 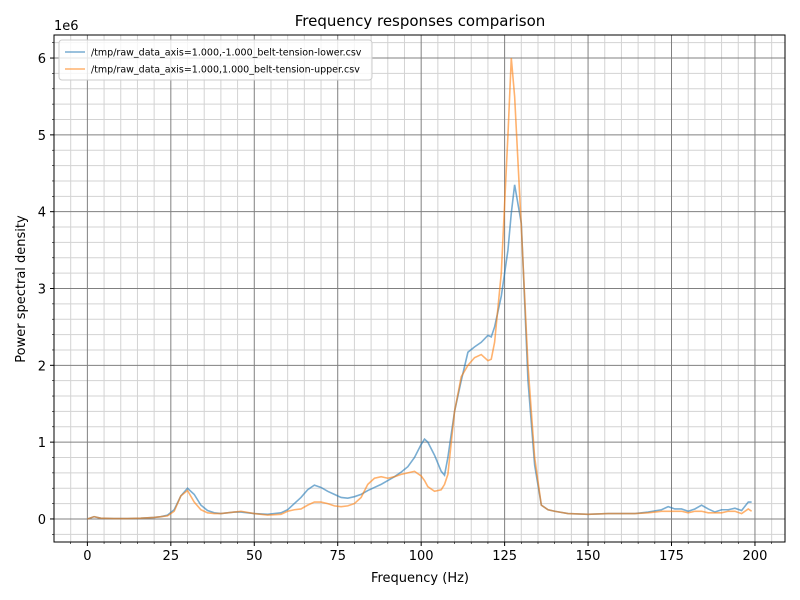 I want to click on y-tick-label: 6, so click(x=42, y=59).